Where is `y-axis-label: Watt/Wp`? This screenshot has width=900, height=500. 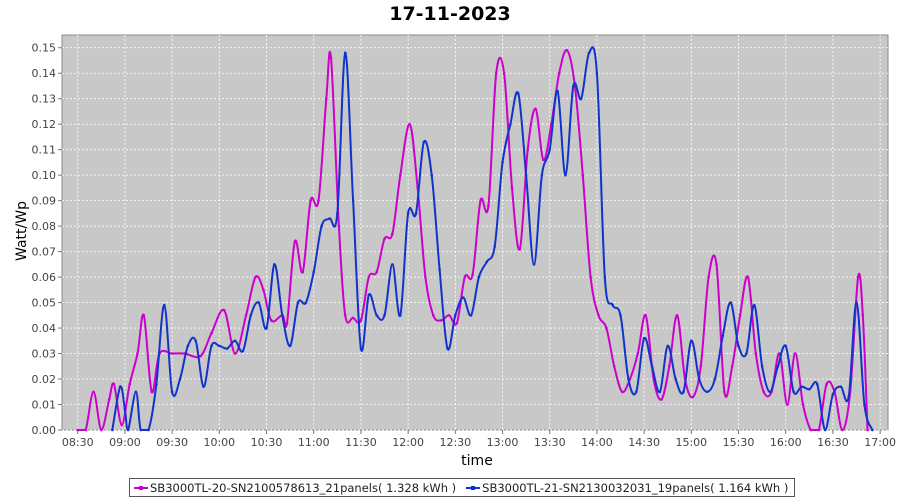 y-axis-label: Watt/Wp is located at coordinates (22, 231).